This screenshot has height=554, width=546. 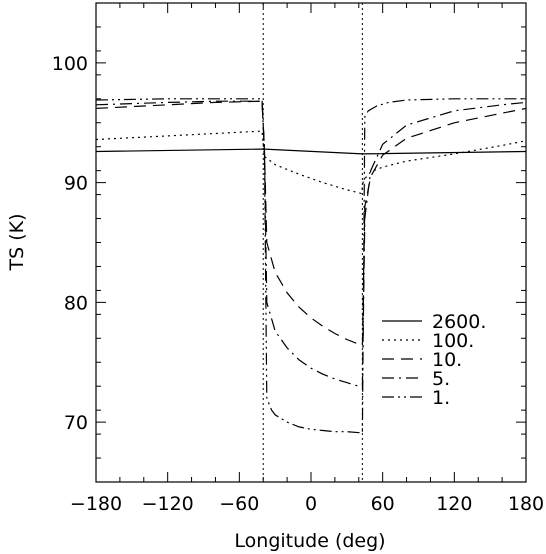 I want to click on x-tick-label: 180, so click(x=526, y=504).